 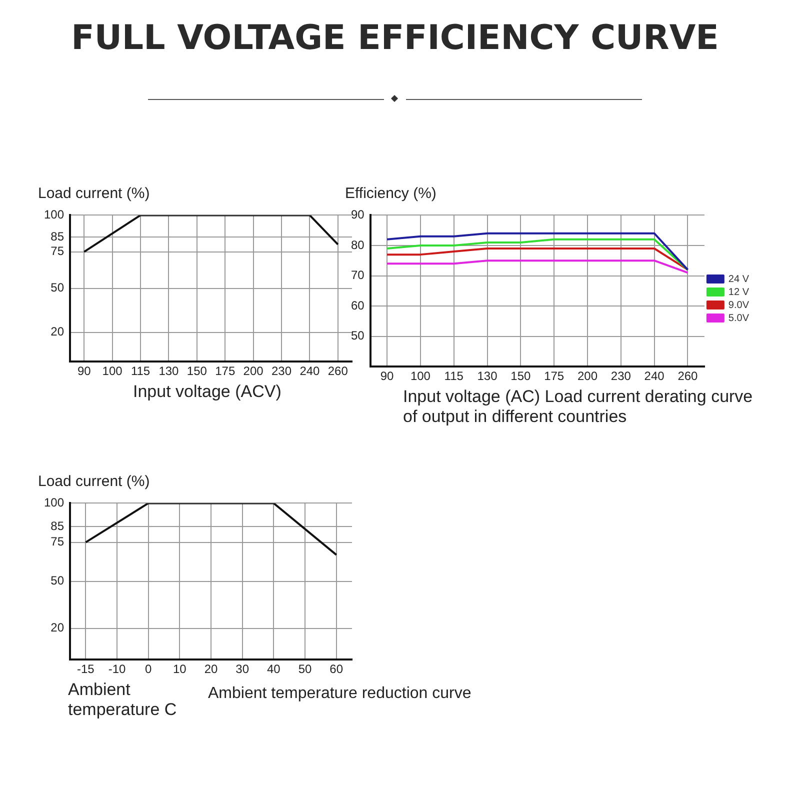 What do you see at coordinates (739, 305) in the screenshot?
I see `legend-label: 9.0V` at bounding box center [739, 305].